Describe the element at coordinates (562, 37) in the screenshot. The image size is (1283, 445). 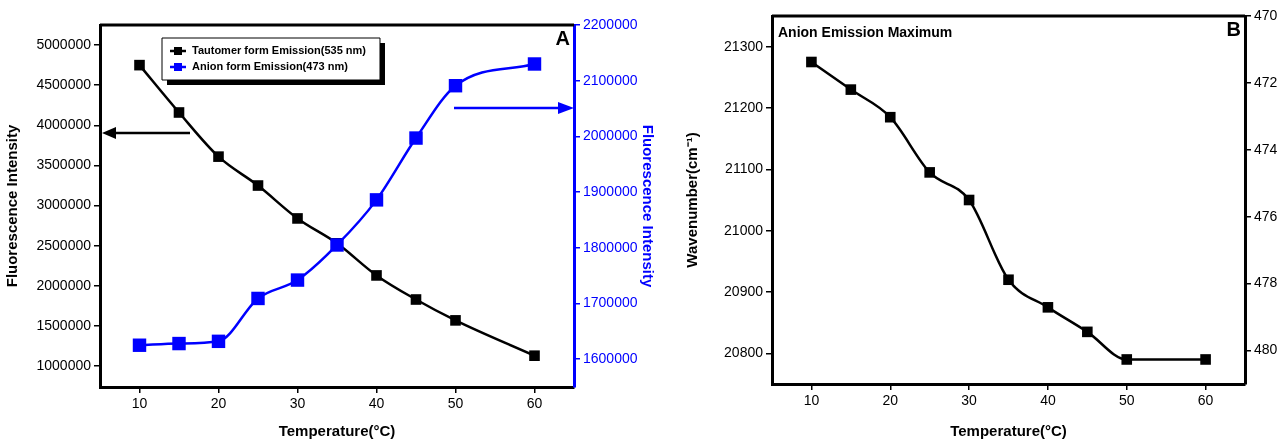
I see `annotation: A` at that location.